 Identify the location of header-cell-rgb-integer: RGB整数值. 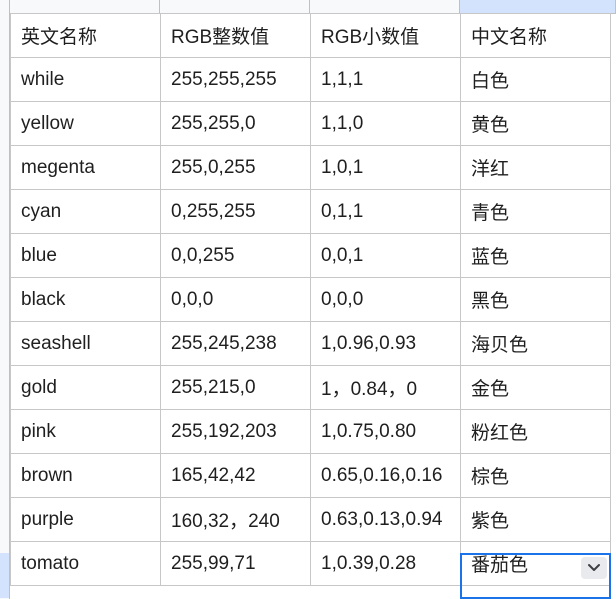
(235, 35).